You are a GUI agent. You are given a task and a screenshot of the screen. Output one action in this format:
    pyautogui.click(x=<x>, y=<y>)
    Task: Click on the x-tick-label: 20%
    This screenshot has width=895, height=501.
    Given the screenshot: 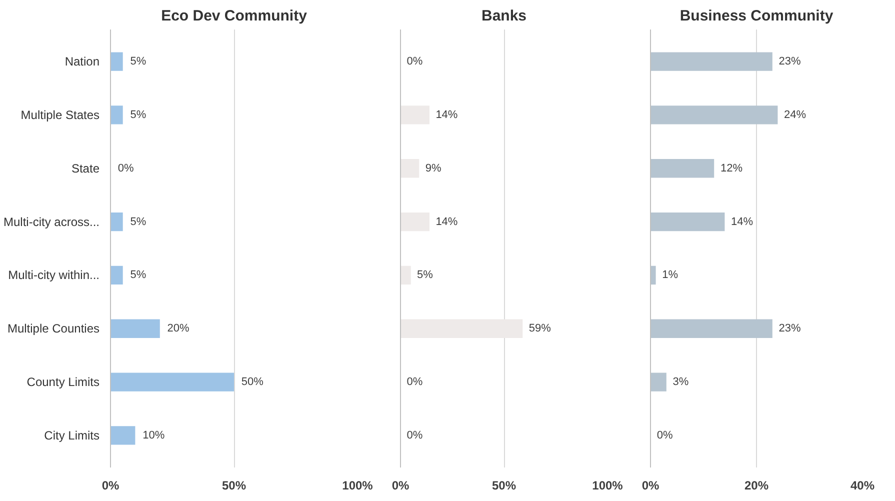 What is the action you would take?
    pyautogui.click(x=756, y=485)
    